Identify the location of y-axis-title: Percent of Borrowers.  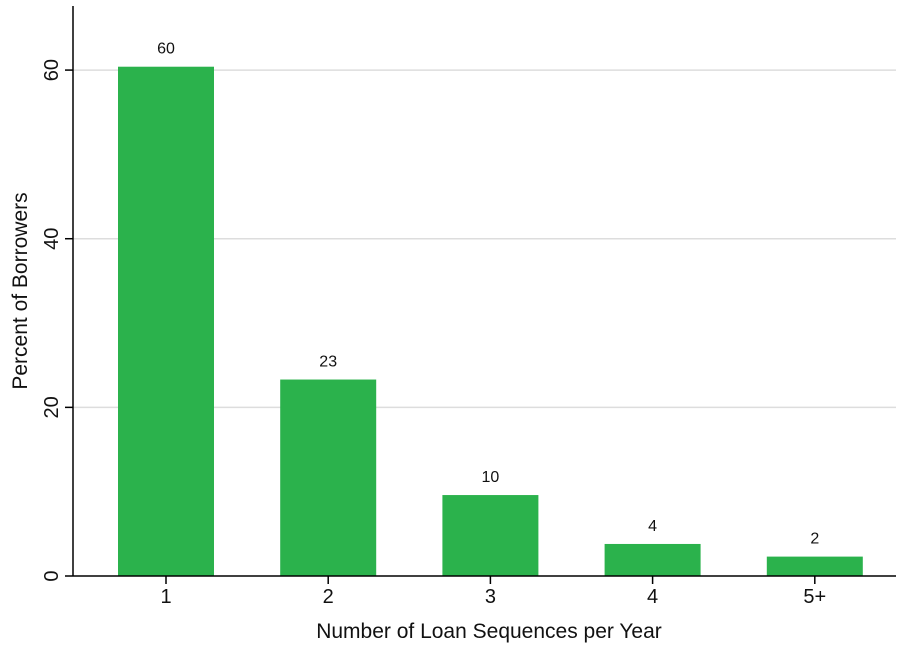
(20, 290).